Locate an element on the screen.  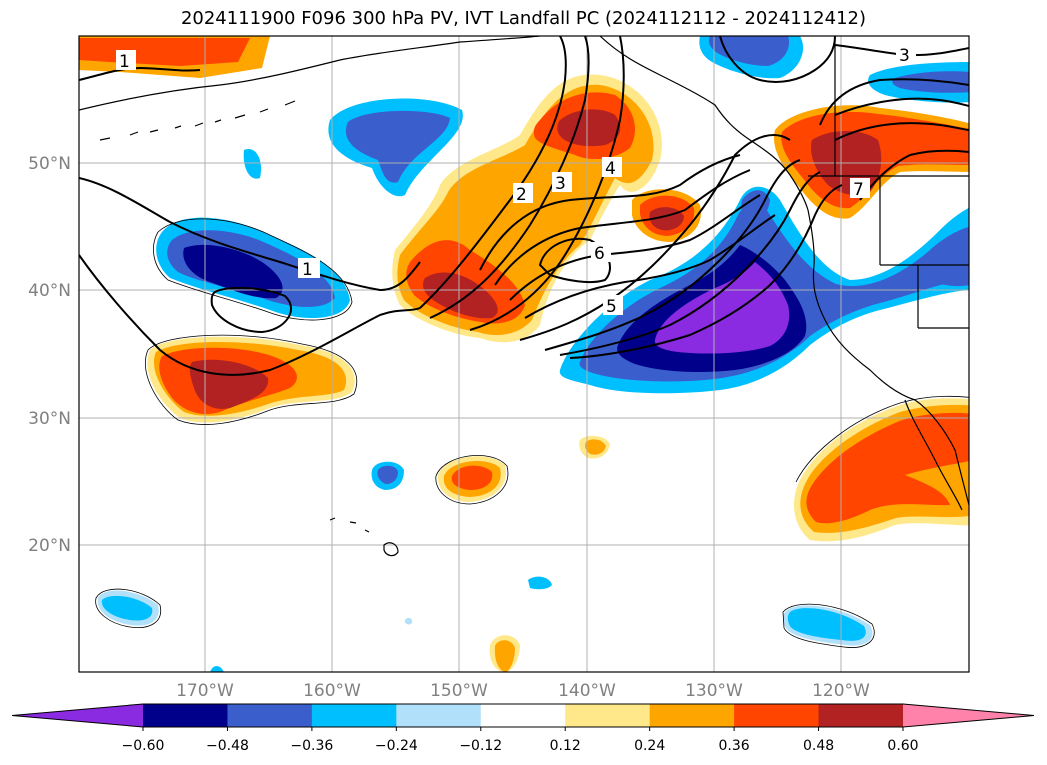
lon-tick-label: 170°W is located at coordinates (205, 691).